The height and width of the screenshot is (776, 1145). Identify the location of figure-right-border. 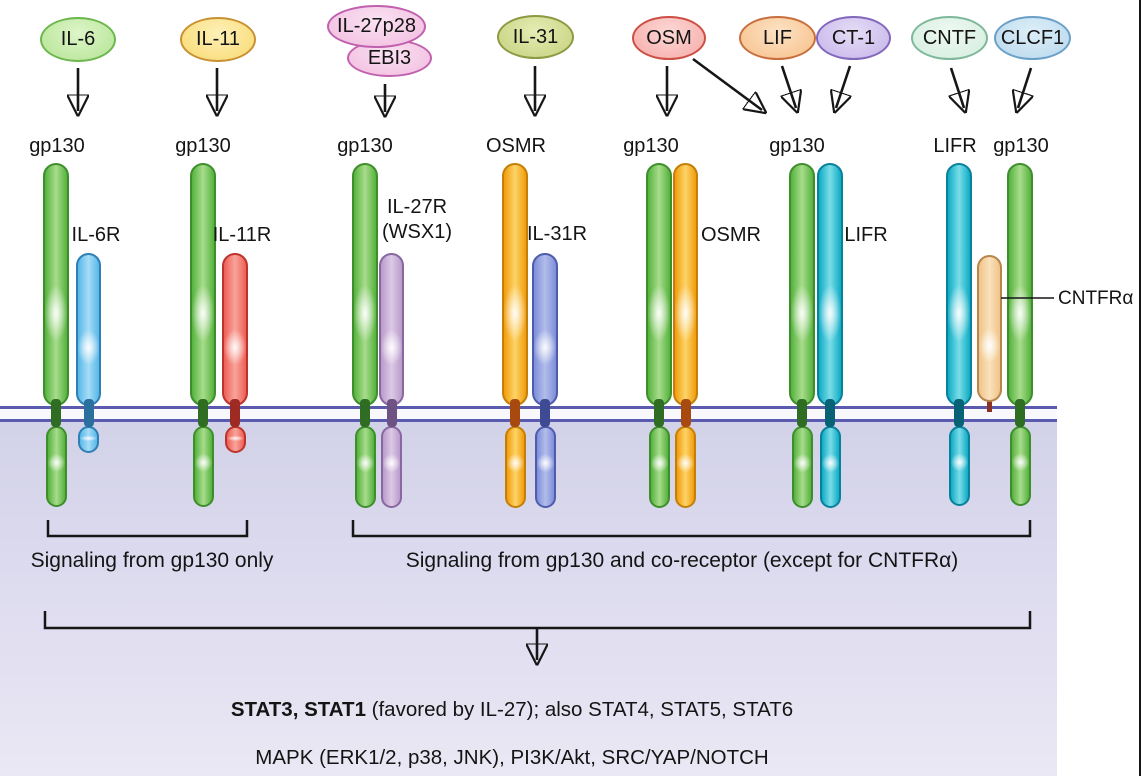
(1140, 388).